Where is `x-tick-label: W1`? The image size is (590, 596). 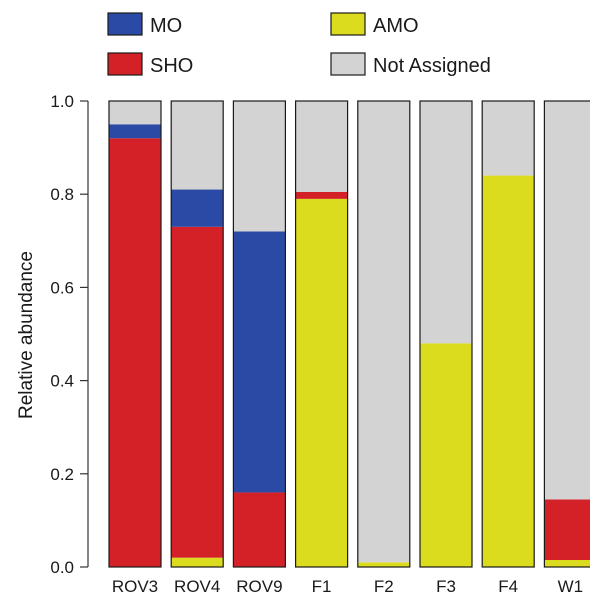 x-tick-label: W1 is located at coordinates (571, 586).